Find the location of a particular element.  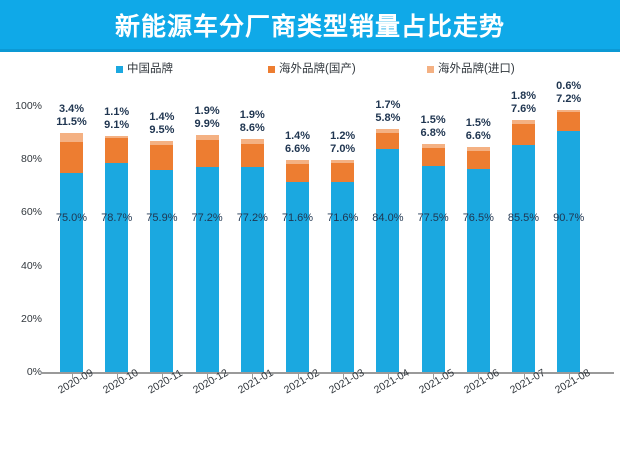

legend-label-china-brand: 中国品牌 is located at coordinates (150, 69).